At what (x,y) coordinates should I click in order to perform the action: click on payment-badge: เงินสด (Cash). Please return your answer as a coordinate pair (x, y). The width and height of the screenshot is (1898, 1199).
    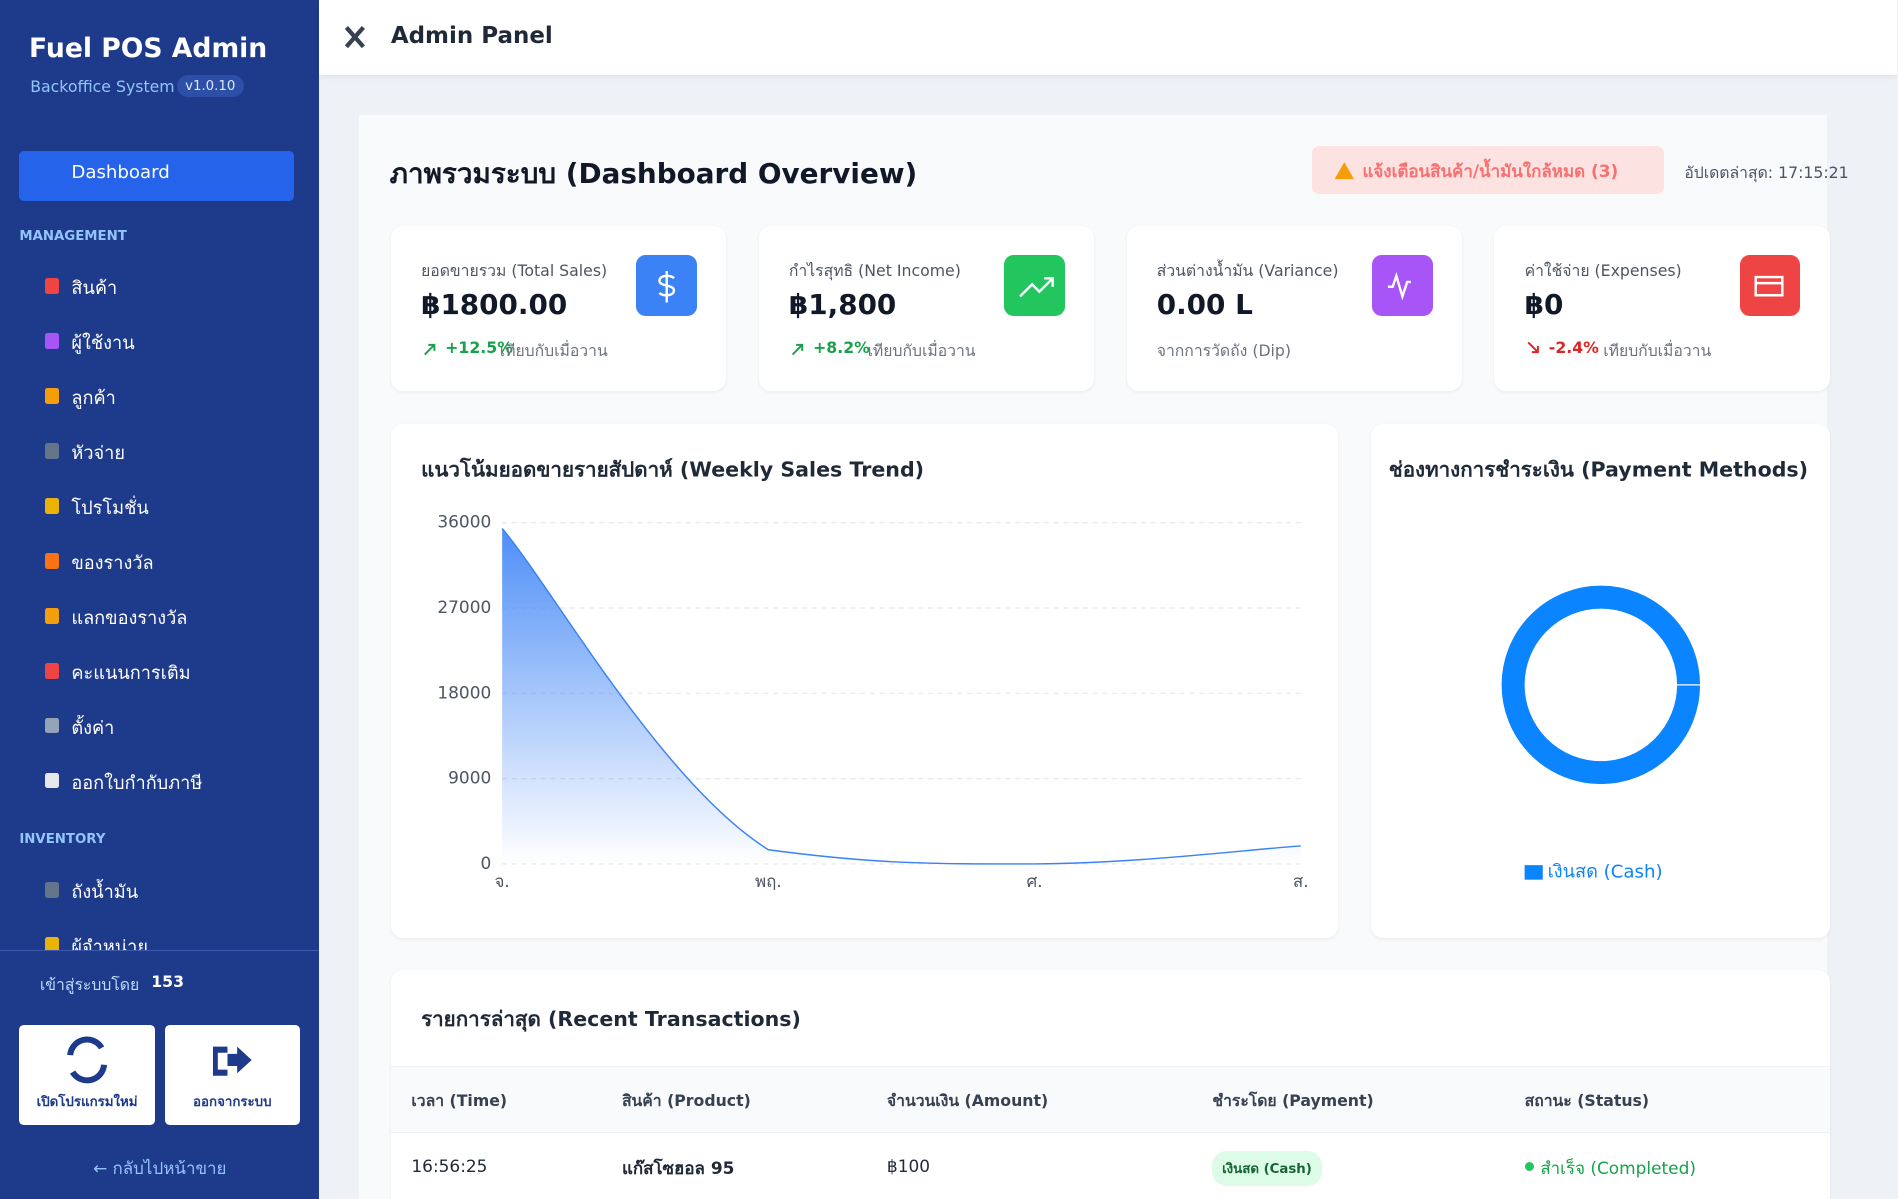
    Looking at the image, I should click on (1267, 1168).